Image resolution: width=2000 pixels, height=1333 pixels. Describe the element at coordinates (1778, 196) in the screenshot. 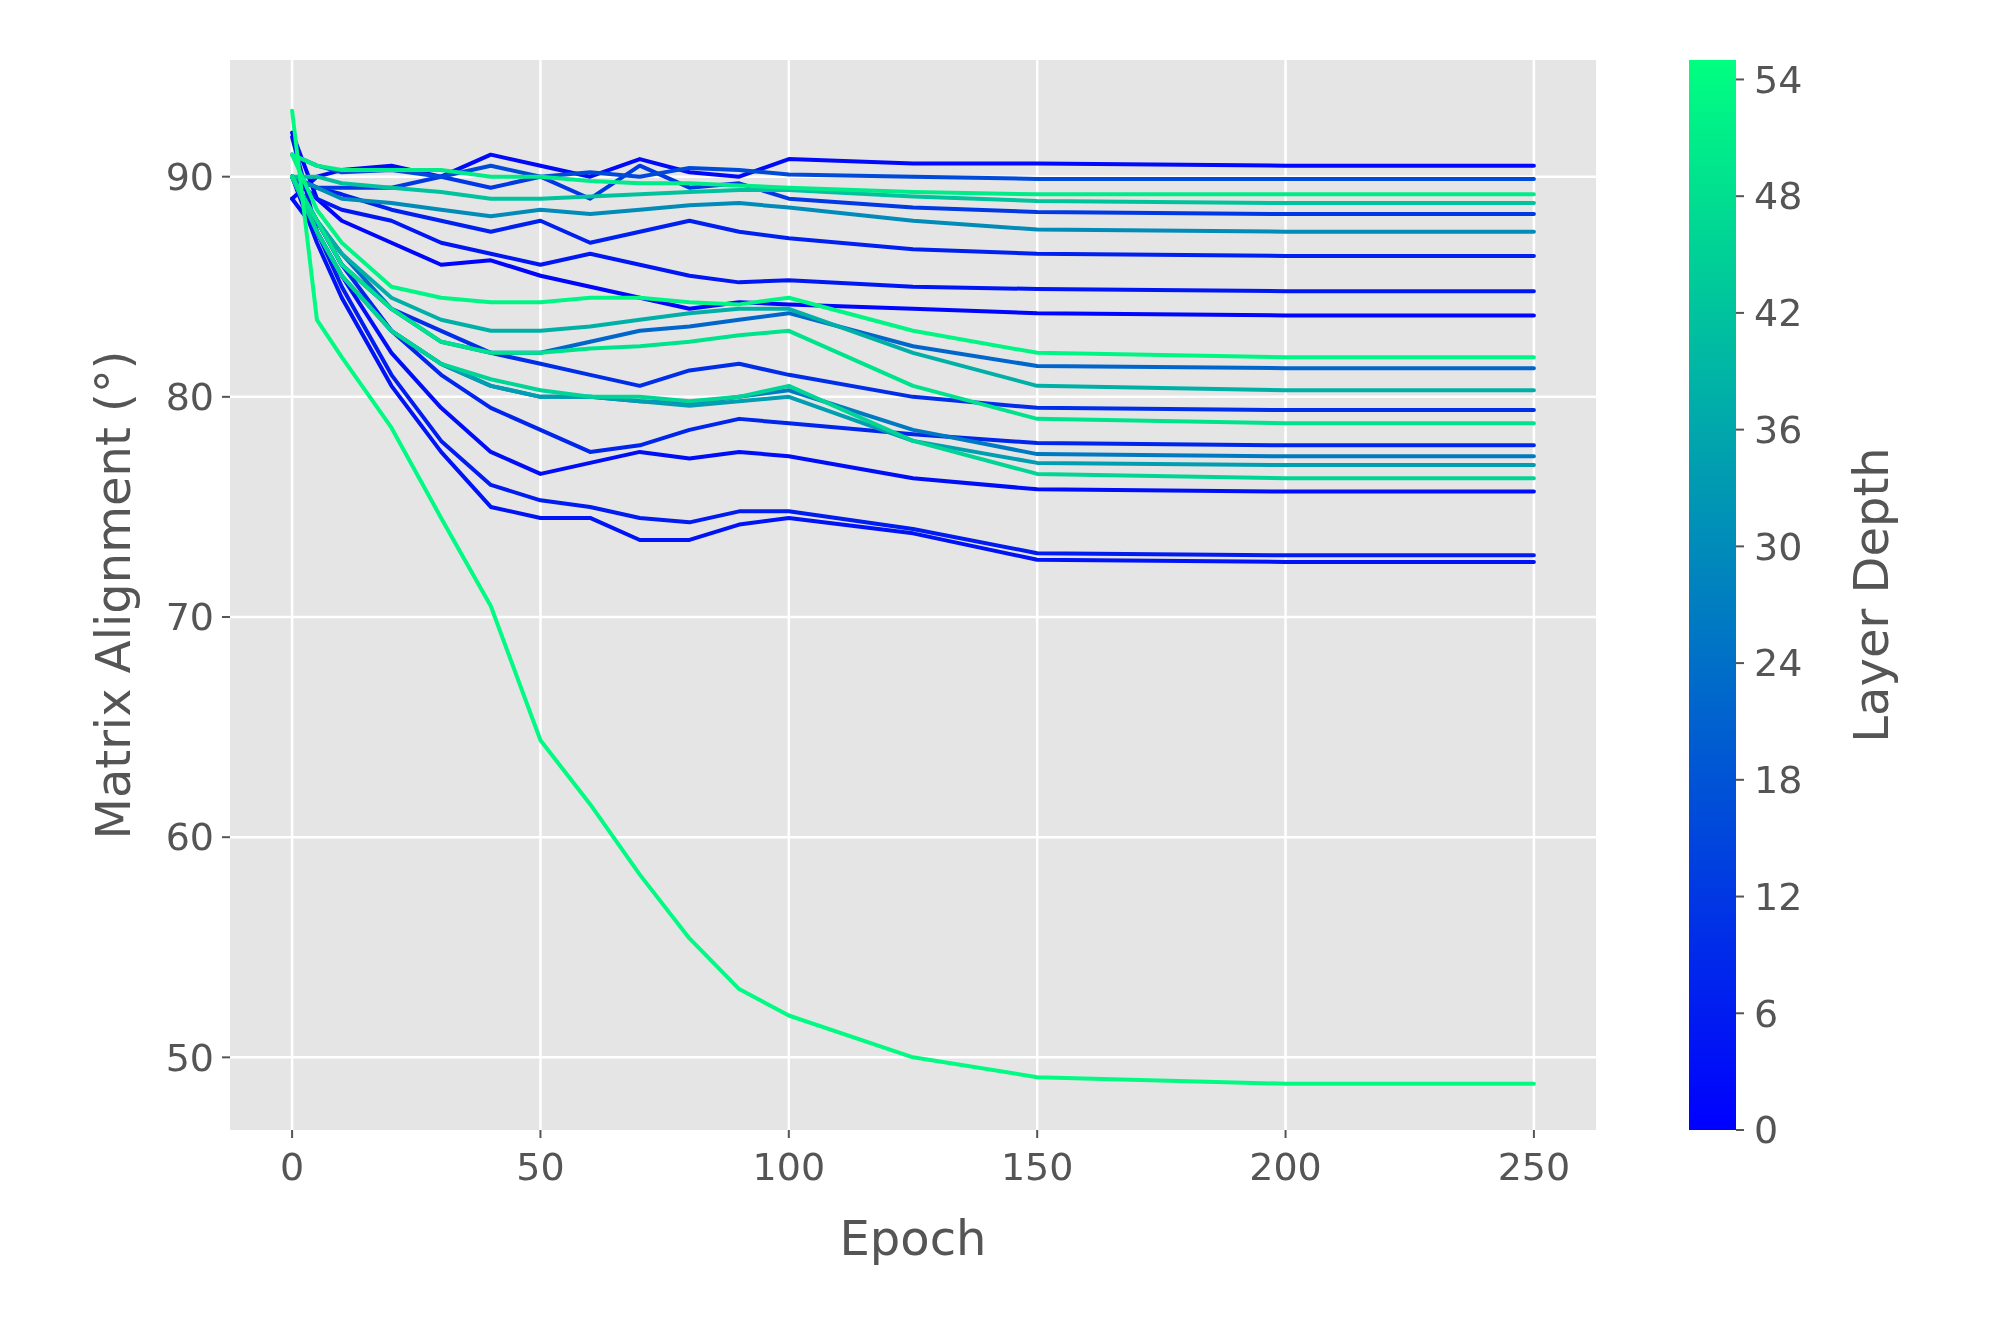

I see `color-bar-label: 48` at that location.